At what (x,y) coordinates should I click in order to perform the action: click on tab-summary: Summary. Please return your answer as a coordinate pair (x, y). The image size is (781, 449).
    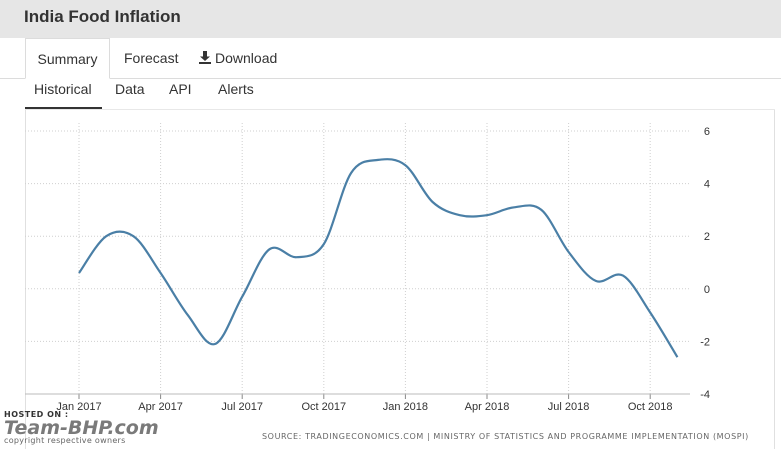
    Looking at the image, I should click on (67, 58).